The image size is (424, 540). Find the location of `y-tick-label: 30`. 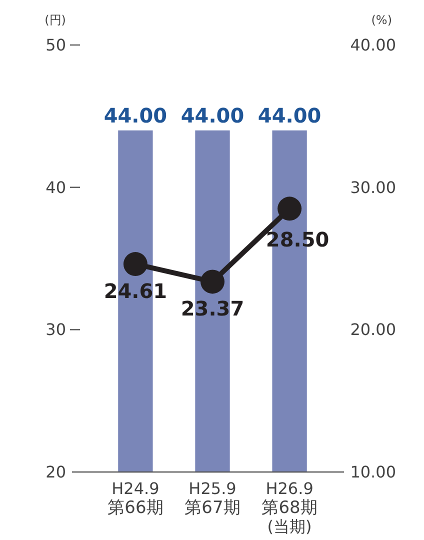

y-tick-label: 30 is located at coordinates (56, 330).